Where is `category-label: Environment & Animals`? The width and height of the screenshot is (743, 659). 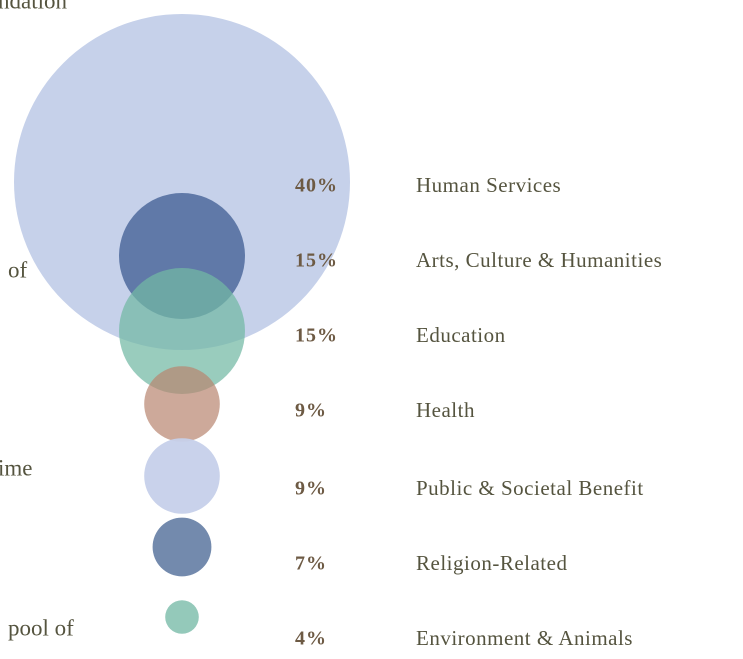
category-label: Environment & Animals is located at coordinates (524, 638).